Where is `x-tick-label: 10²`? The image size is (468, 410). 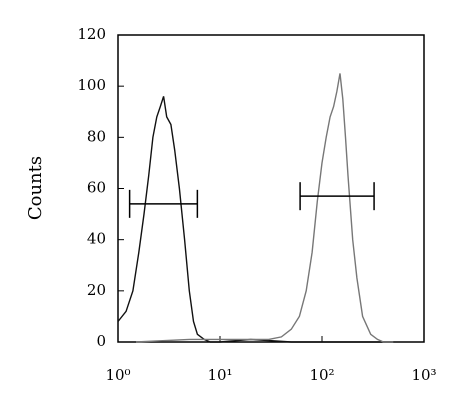 x-tick-label: 10² is located at coordinates (321, 375).